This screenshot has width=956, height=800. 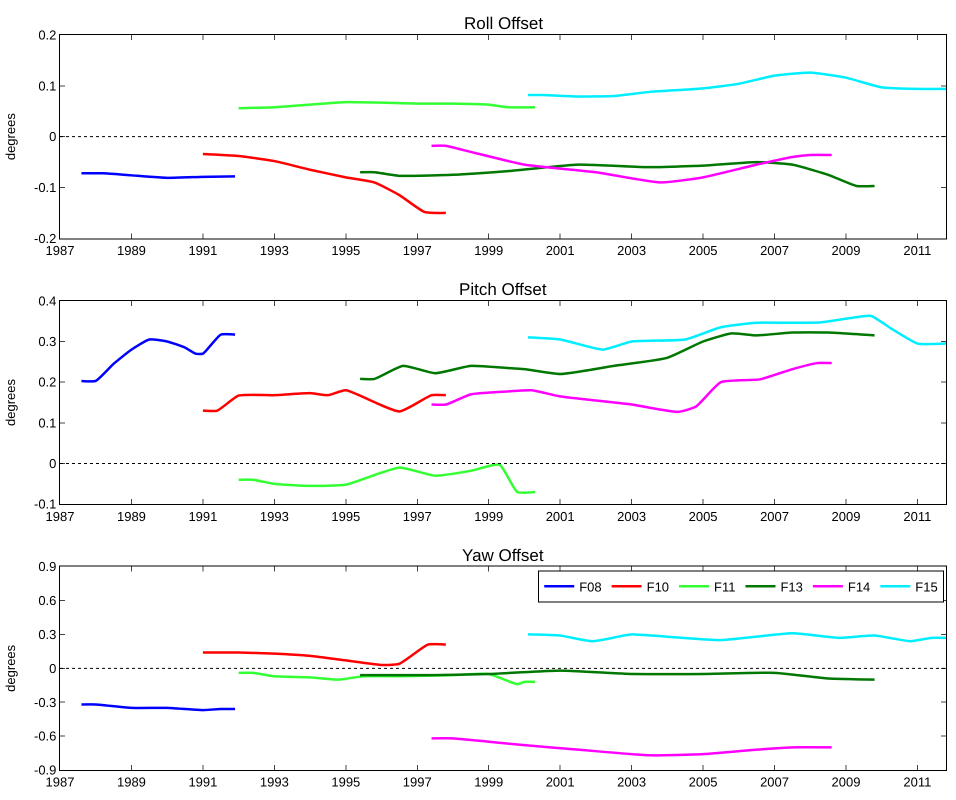 I want to click on legend-label: F08, so click(x=590, y=586).